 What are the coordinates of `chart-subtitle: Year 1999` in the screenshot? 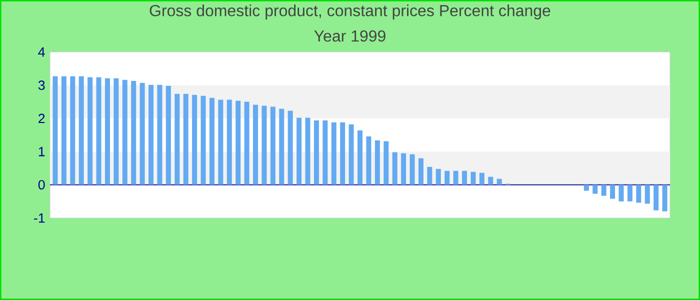 It's located at (350, 36).